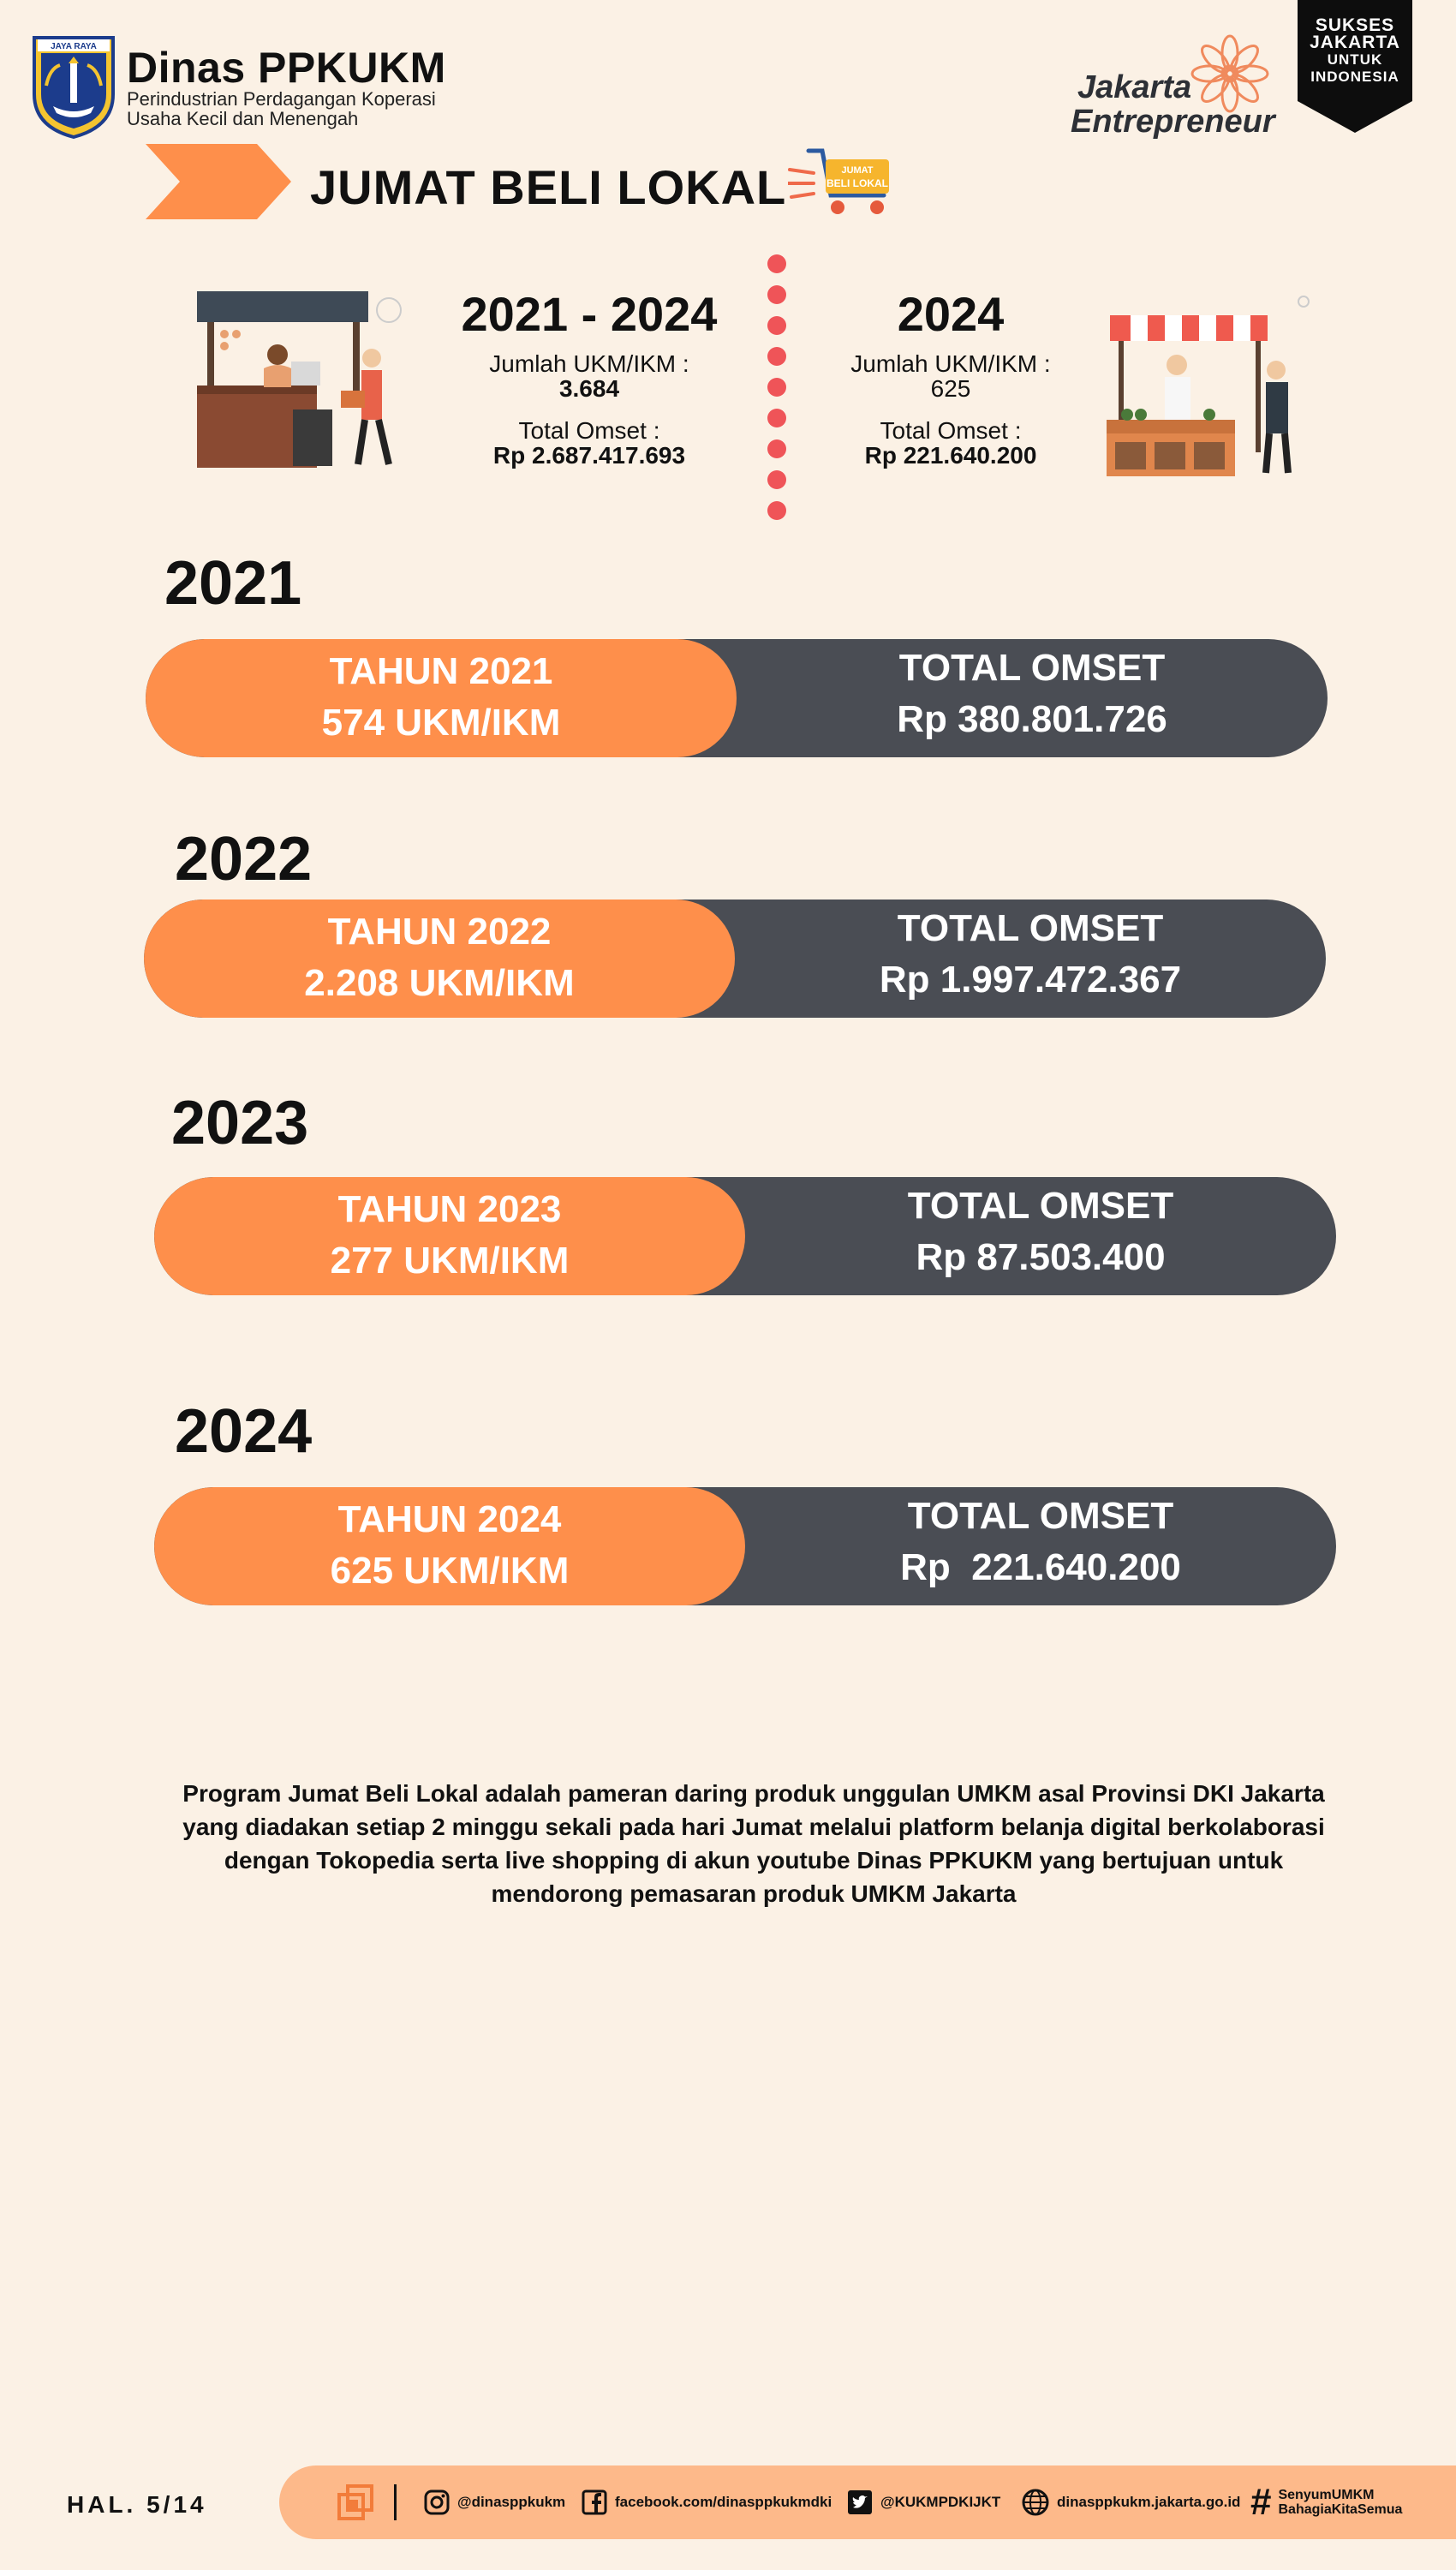 This screenshot has height=2570, width=1456. I want to click on sukses-line-1: SUKSES, so click(1355, 25).